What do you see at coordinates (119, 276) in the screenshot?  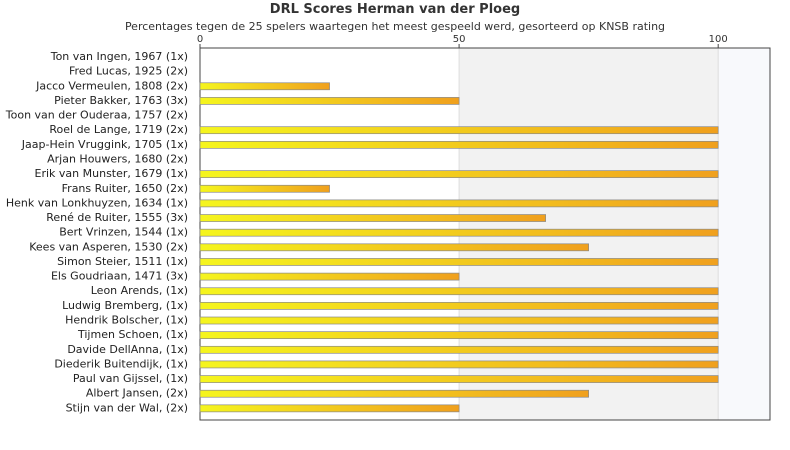 I see `category-label: Els Goudriaan, 1471 (3x)` at bounding box center [119, 276].